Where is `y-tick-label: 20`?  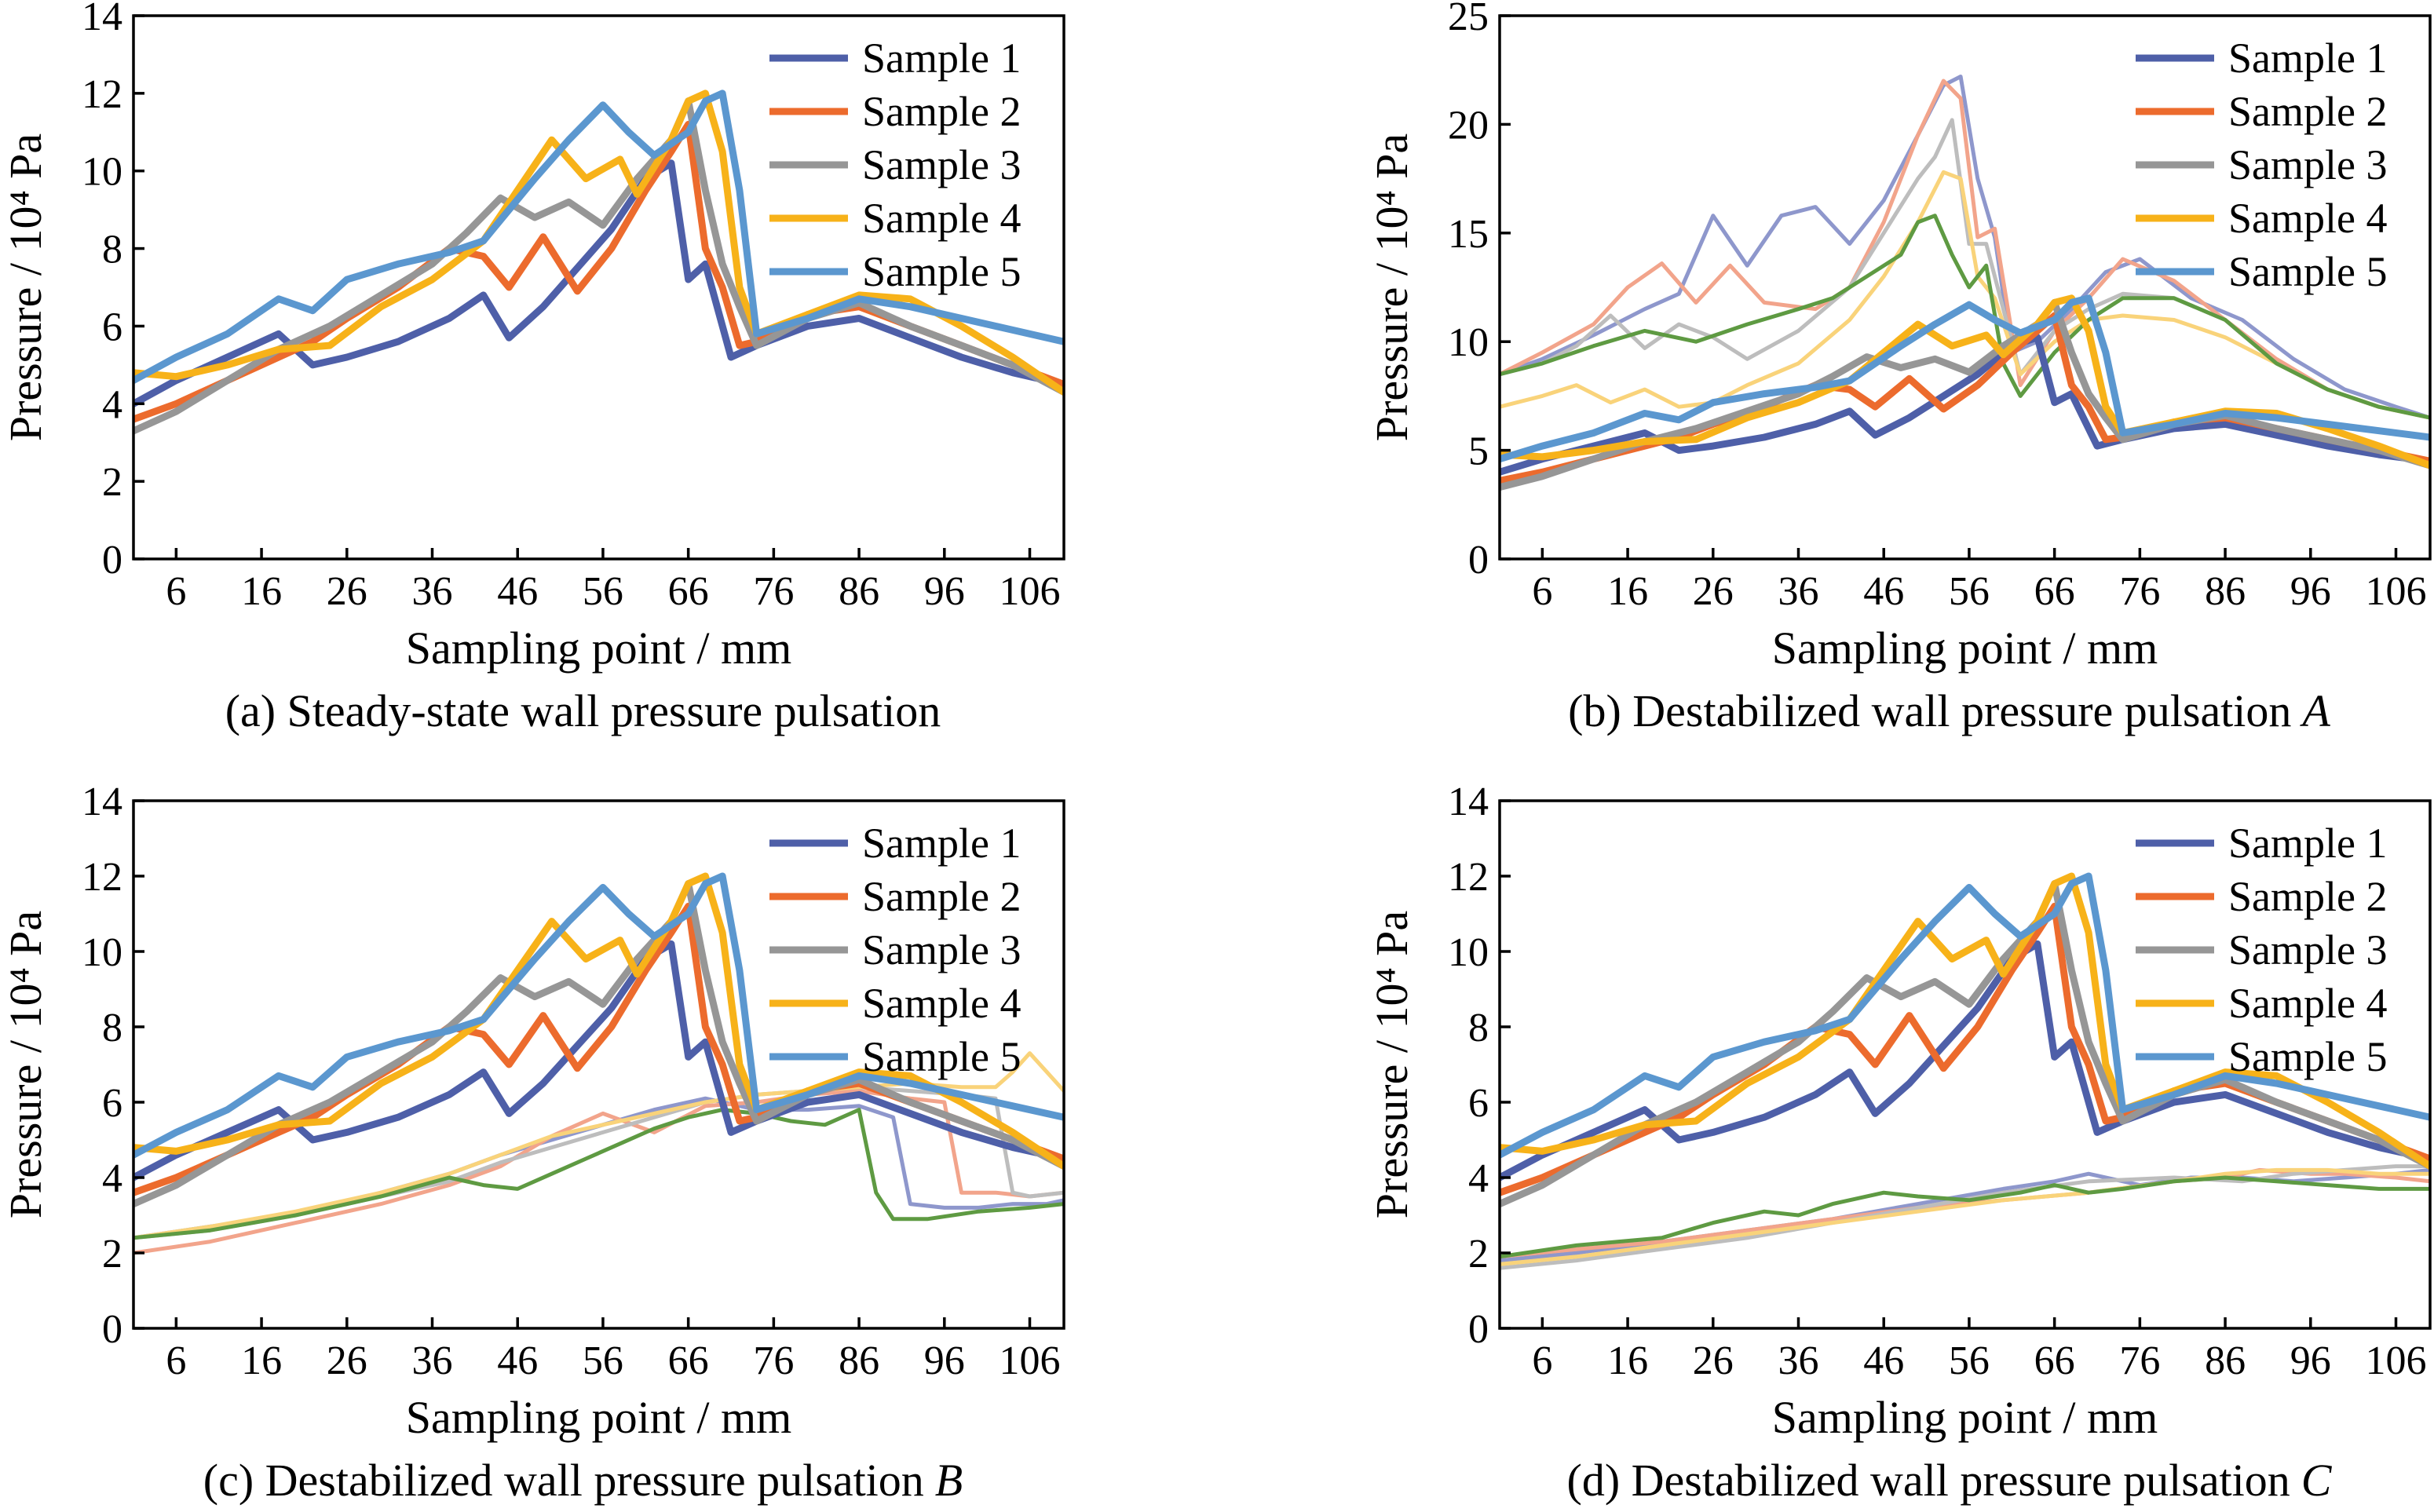
y-tick-label: 20 is located at coordinates (1468, 125).